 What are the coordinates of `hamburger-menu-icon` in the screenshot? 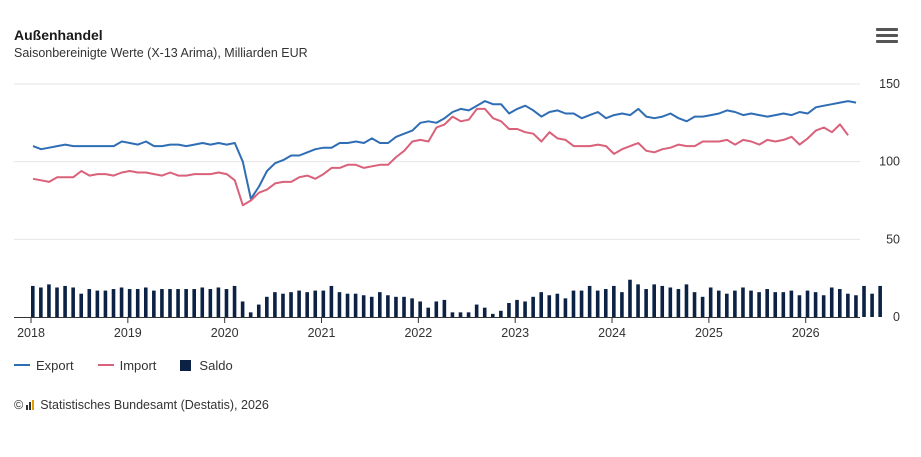 It's located at (887, 37).